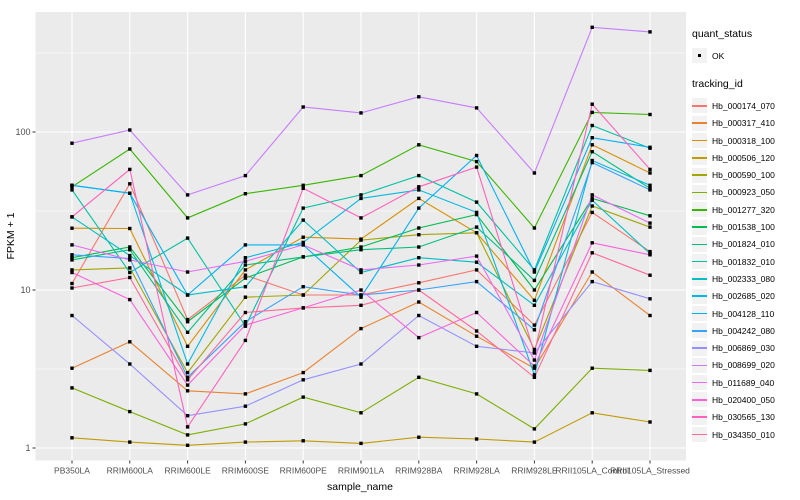  I want to click on x-tick-label: RRIM600LE, so click(187, 471).